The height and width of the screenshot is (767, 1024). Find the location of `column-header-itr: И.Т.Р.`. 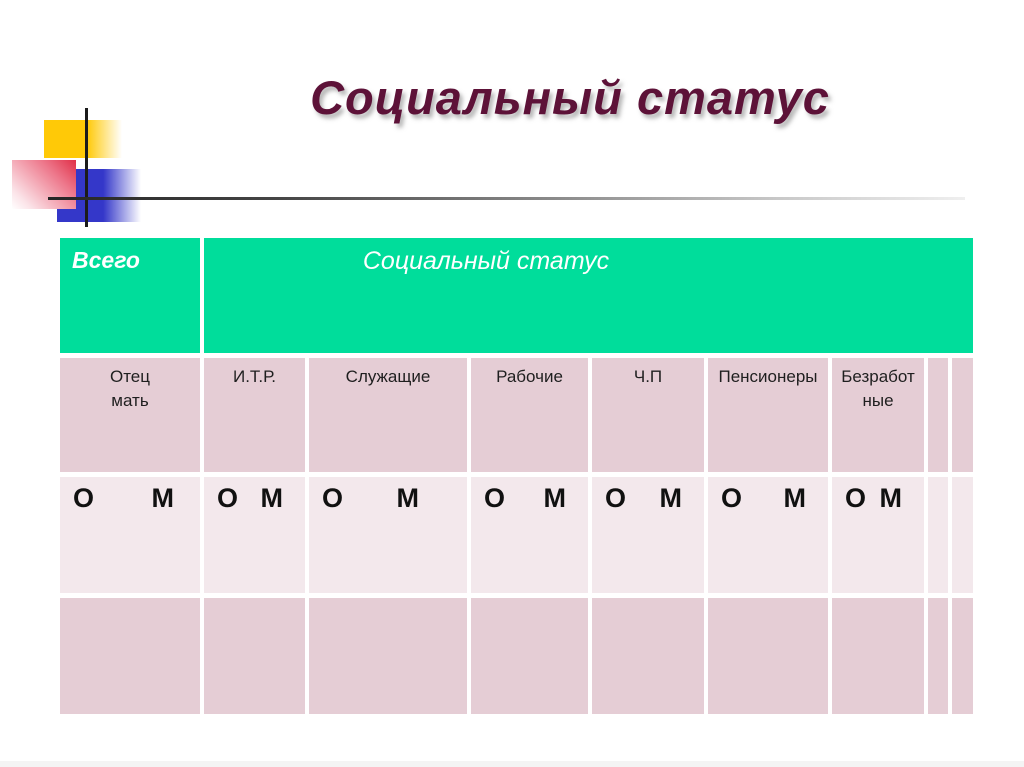

column-header-itr: И.Т.Р. is located at coordinates (254, 415).